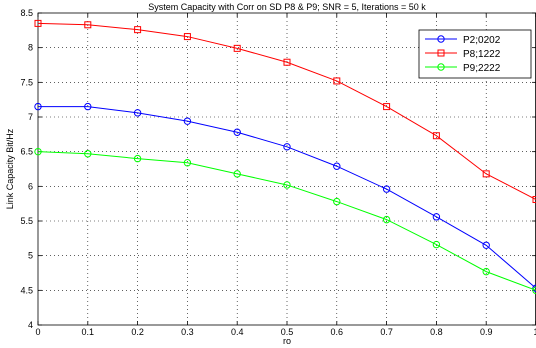  What do you see at coordinates (482, 40) in the screenshot?
I see `legend-label: P2;0202` at bounding box center [482, 40].